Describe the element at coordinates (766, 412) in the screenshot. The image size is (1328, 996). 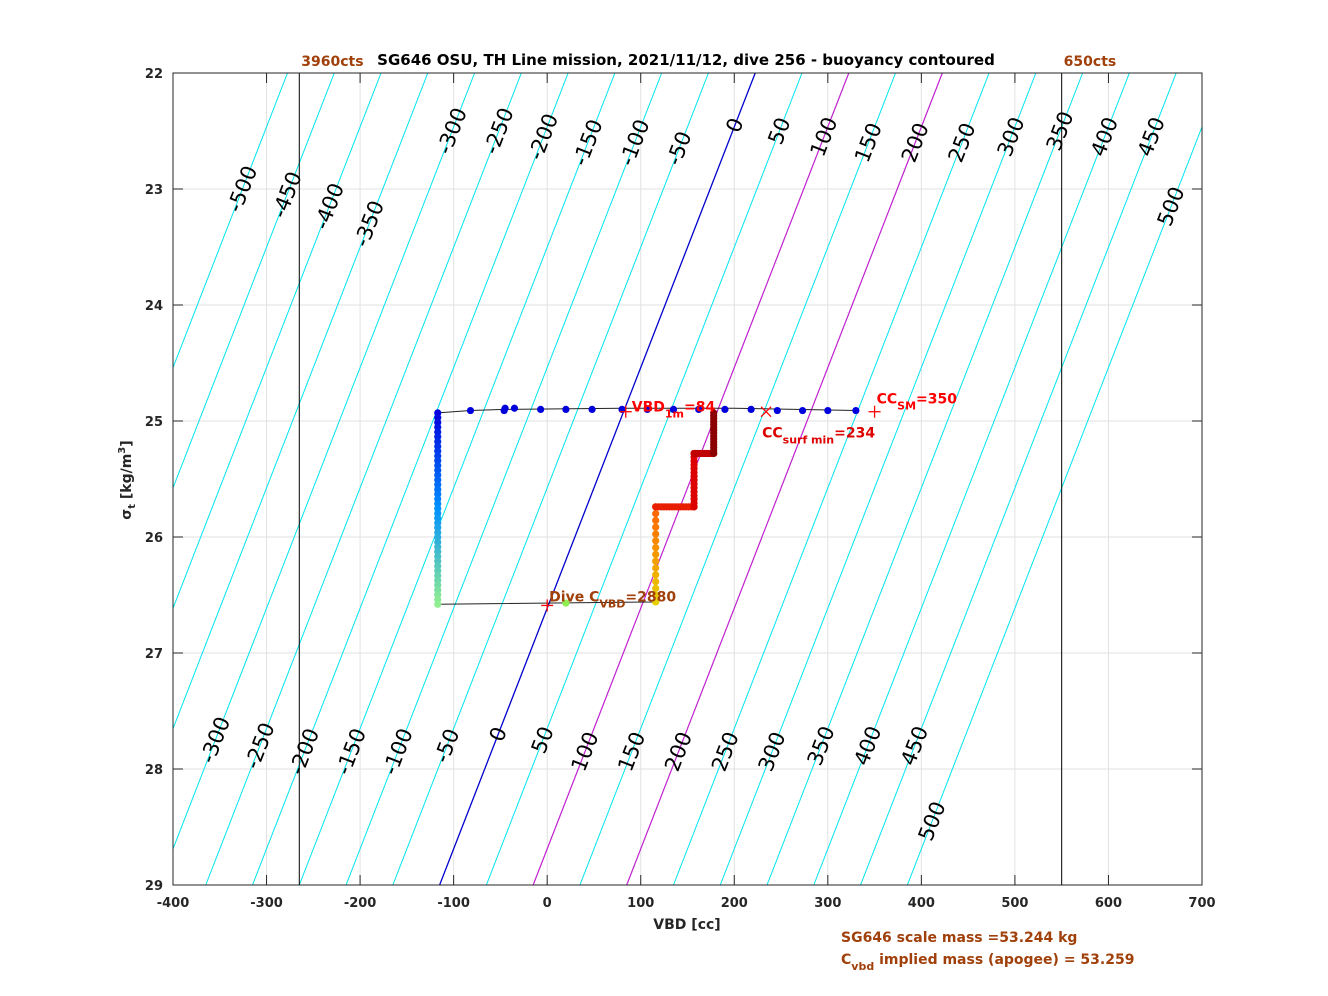
I see `marker-cross` at that location.